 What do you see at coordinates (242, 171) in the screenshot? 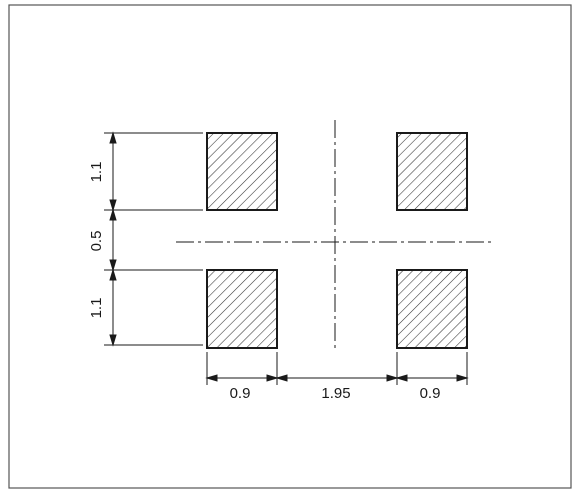
I see `pad-top-left` at bounding box center [242, 171].